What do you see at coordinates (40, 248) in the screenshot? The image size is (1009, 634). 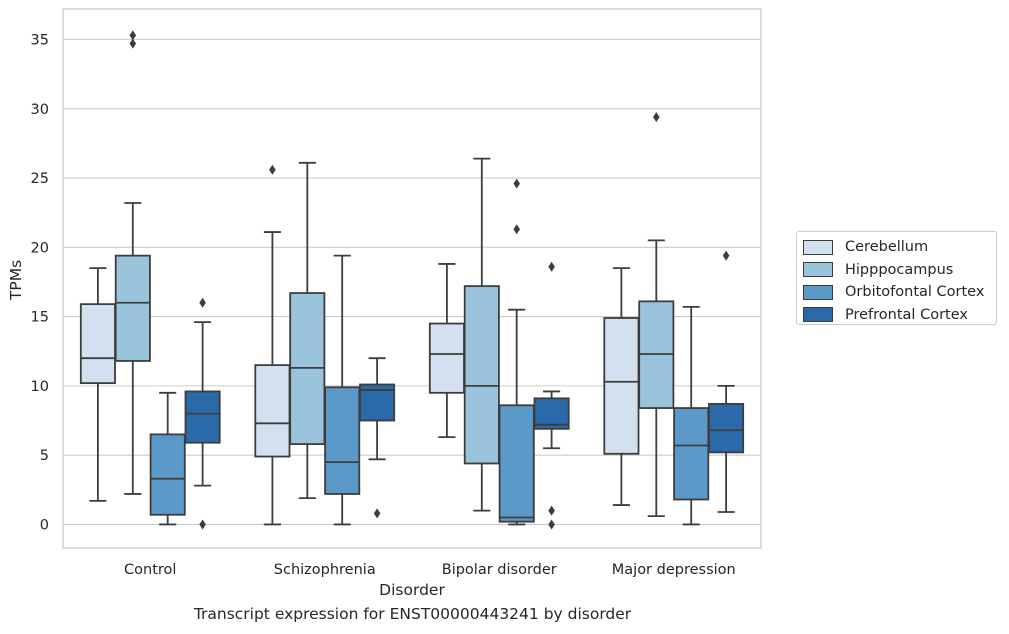 I see `y-tick-label: 20` at bounding box center [40, 248].